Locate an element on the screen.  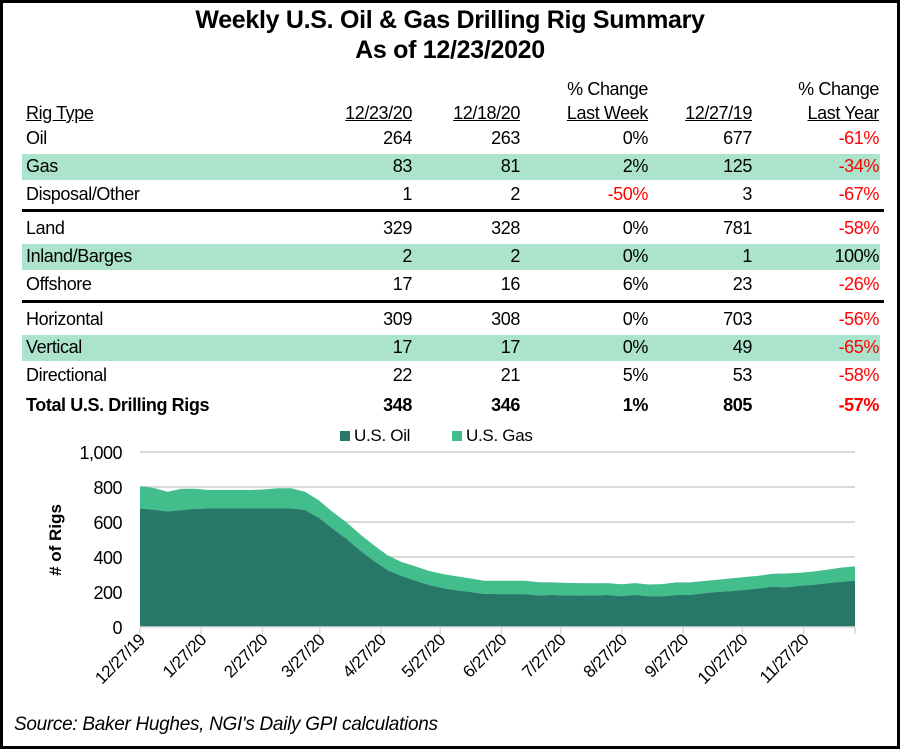
header-pct-week-1: % Change is located at coordinates (607, 89).